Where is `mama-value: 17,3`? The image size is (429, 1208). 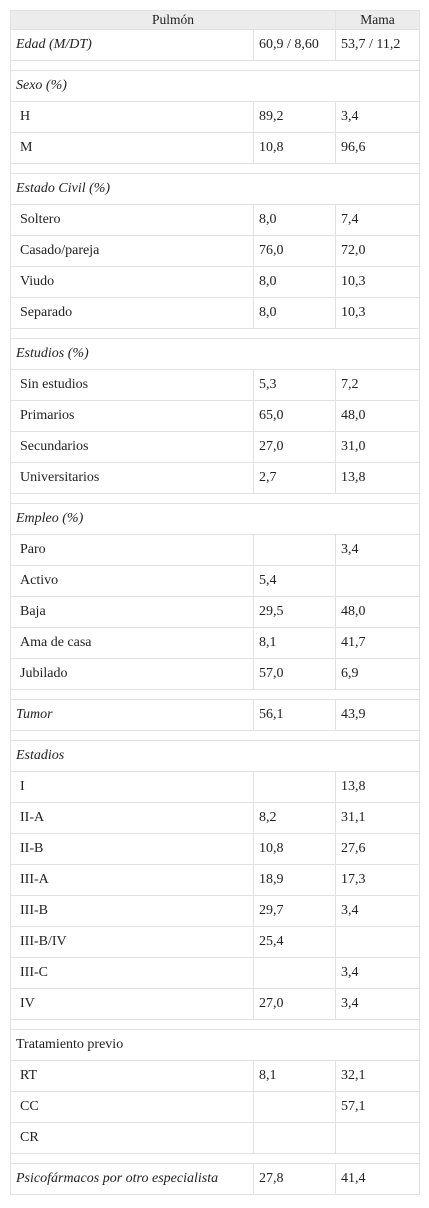 mama-value: 17,3 is located at coordinates (378, 880).